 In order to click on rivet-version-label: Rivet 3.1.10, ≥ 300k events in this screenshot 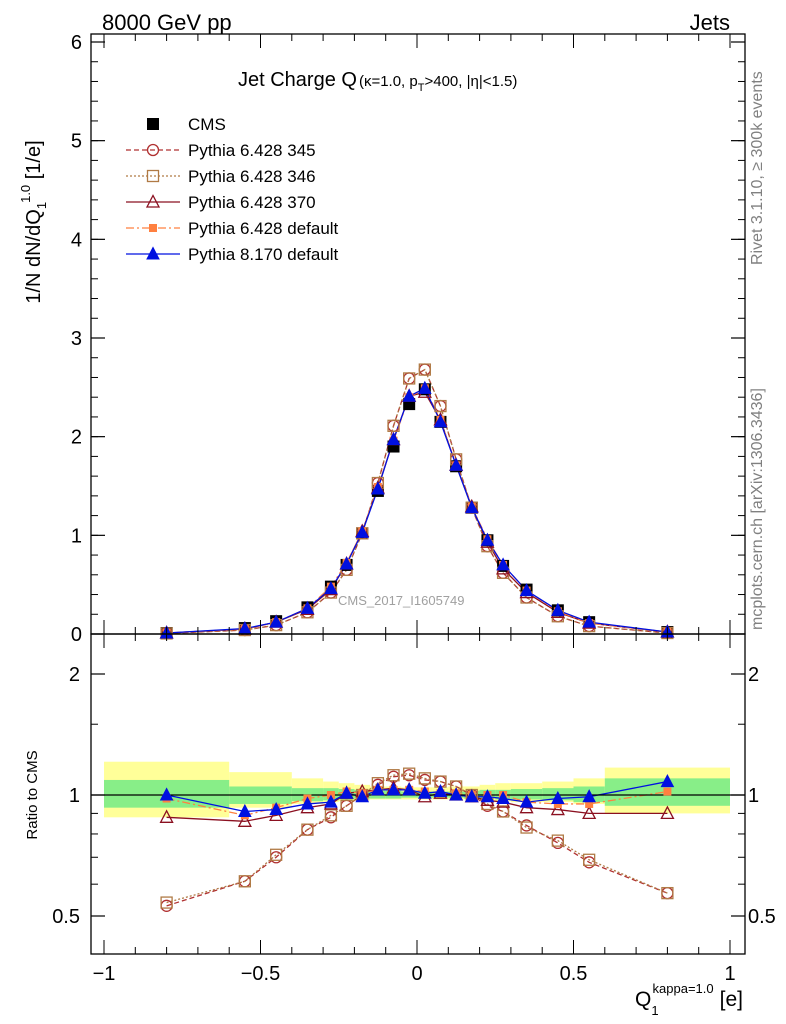, I will do `click(757, 168)`.